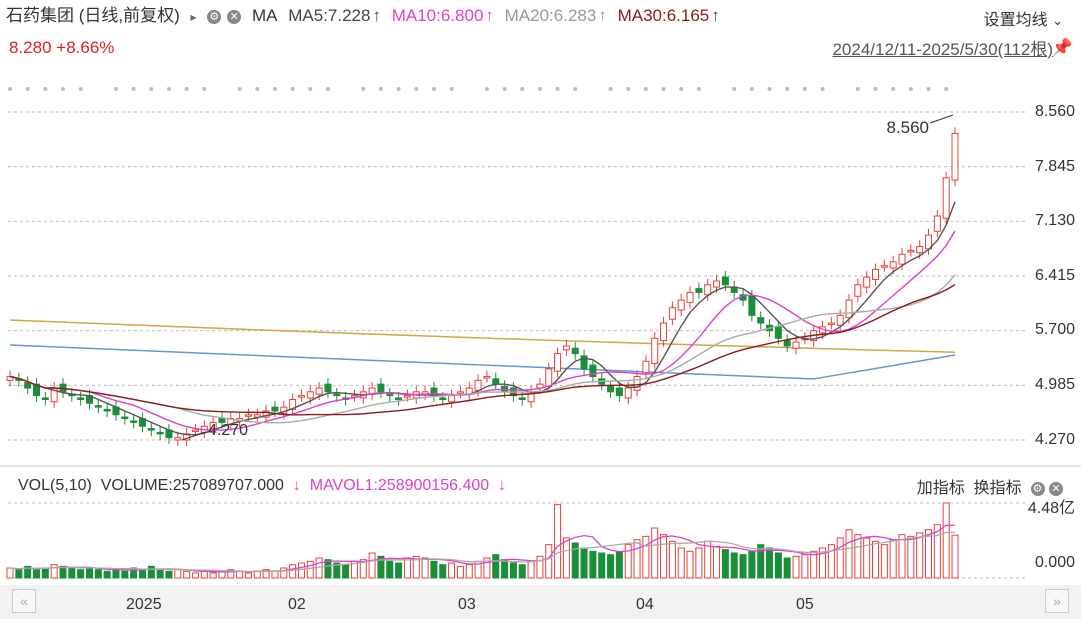  What do you see at coordinates (265, 15) in the screenshot?
I see `ma-label: MA` at bounding box center [265, 15].